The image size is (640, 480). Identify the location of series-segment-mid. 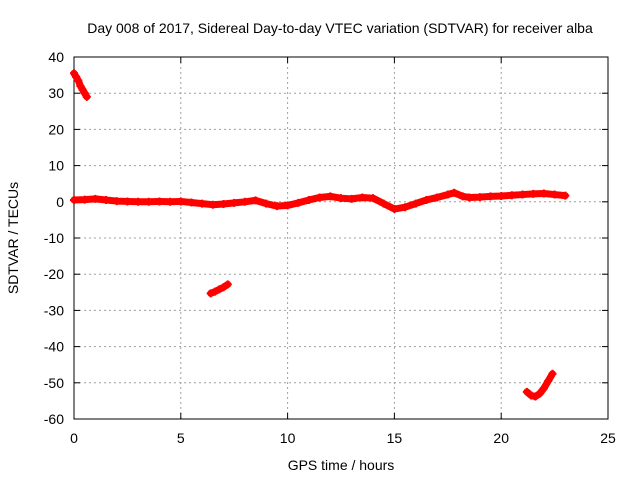
(219, 289).